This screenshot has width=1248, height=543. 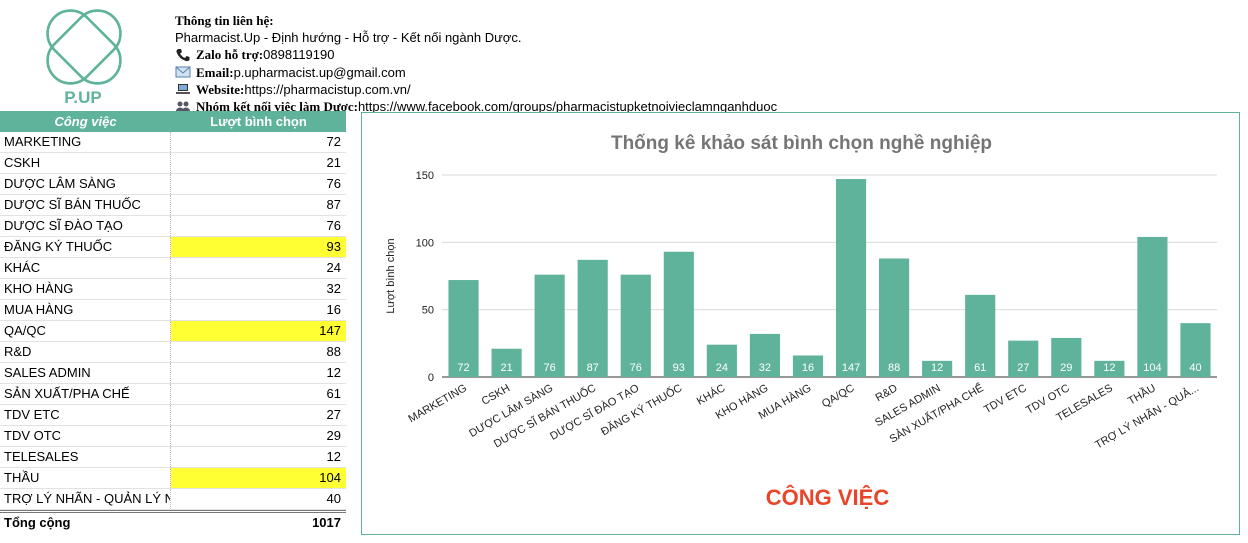 What do you see at coordinates (333, 309) in the screenshot?
I see `votes-cell: 16` at bounding box center [333, 309].